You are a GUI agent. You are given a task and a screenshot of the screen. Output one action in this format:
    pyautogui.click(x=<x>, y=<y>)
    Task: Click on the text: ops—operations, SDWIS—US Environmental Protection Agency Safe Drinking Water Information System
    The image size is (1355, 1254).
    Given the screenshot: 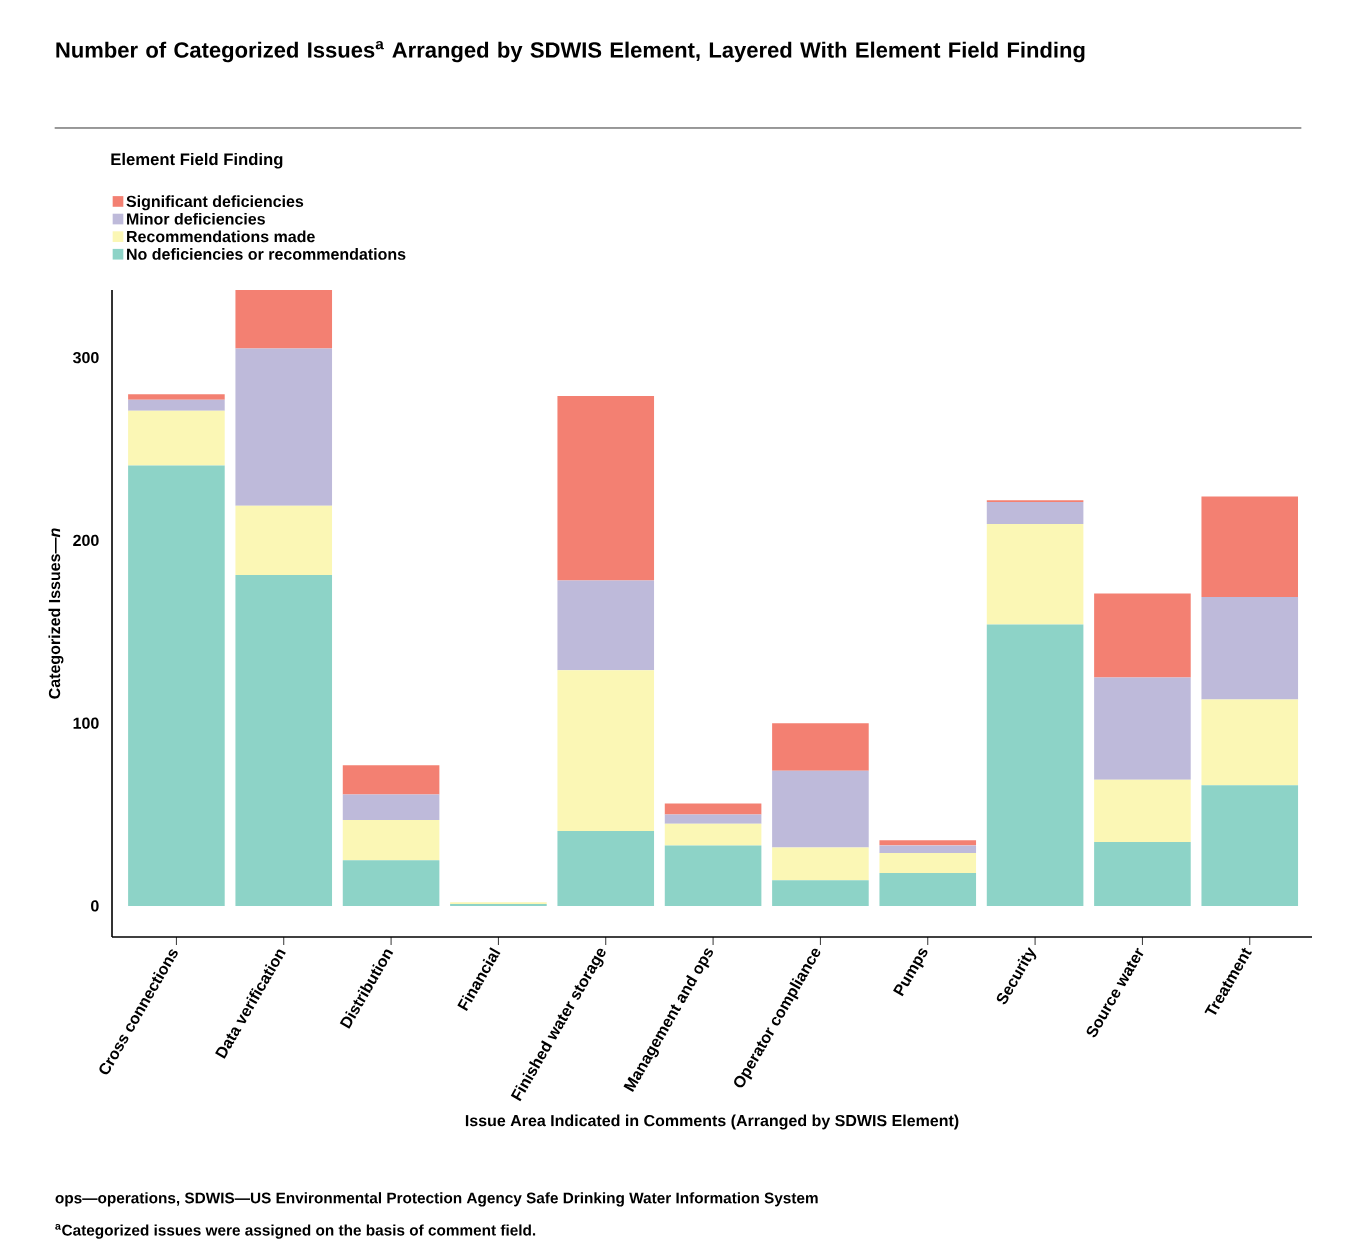 What is the action you would take?
    pyautogui.click(x=436, y=1199)
    